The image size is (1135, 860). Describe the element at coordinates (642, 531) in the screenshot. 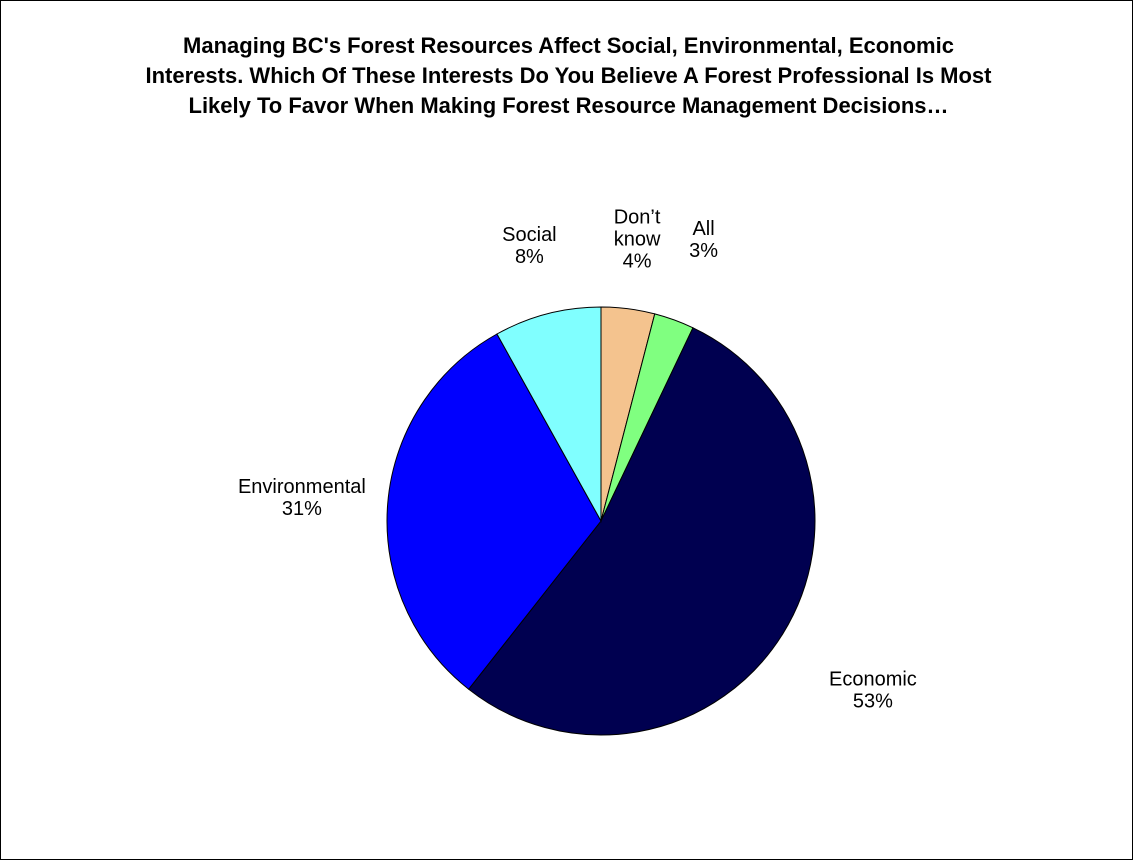

I see `pie-slice-economic` at that location.